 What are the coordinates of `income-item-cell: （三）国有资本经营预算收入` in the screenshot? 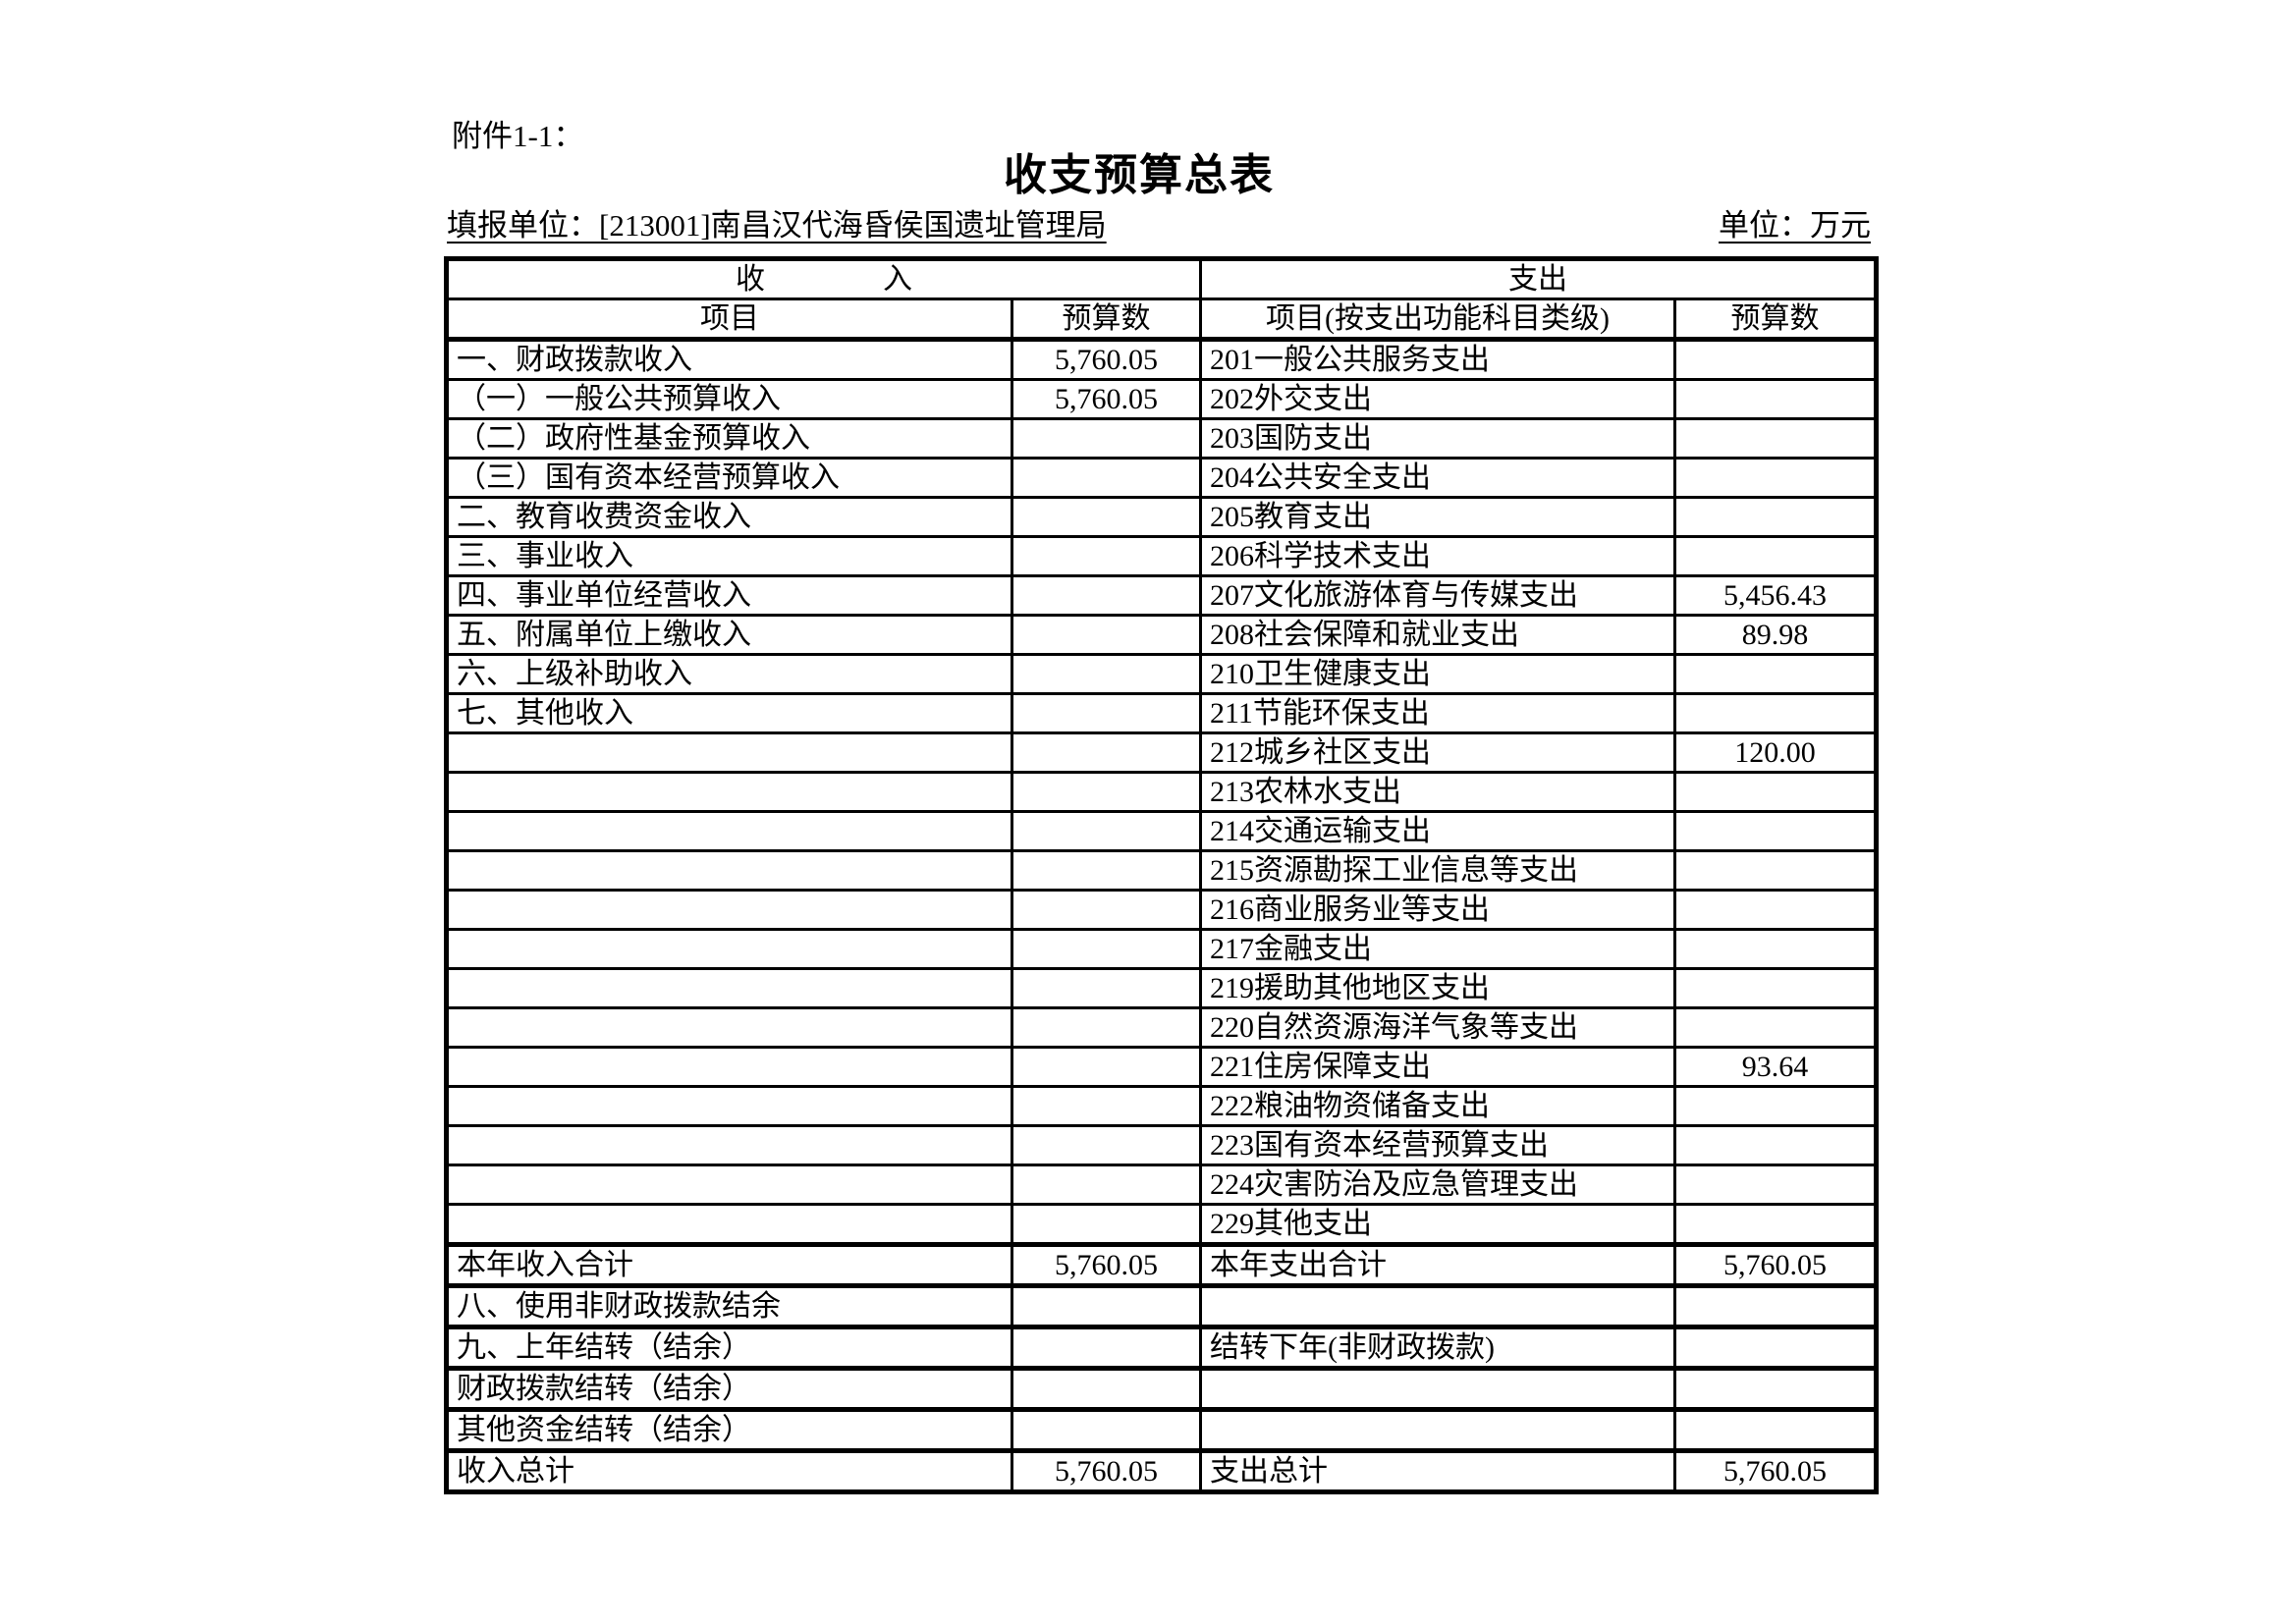 It's located at (729, 478).